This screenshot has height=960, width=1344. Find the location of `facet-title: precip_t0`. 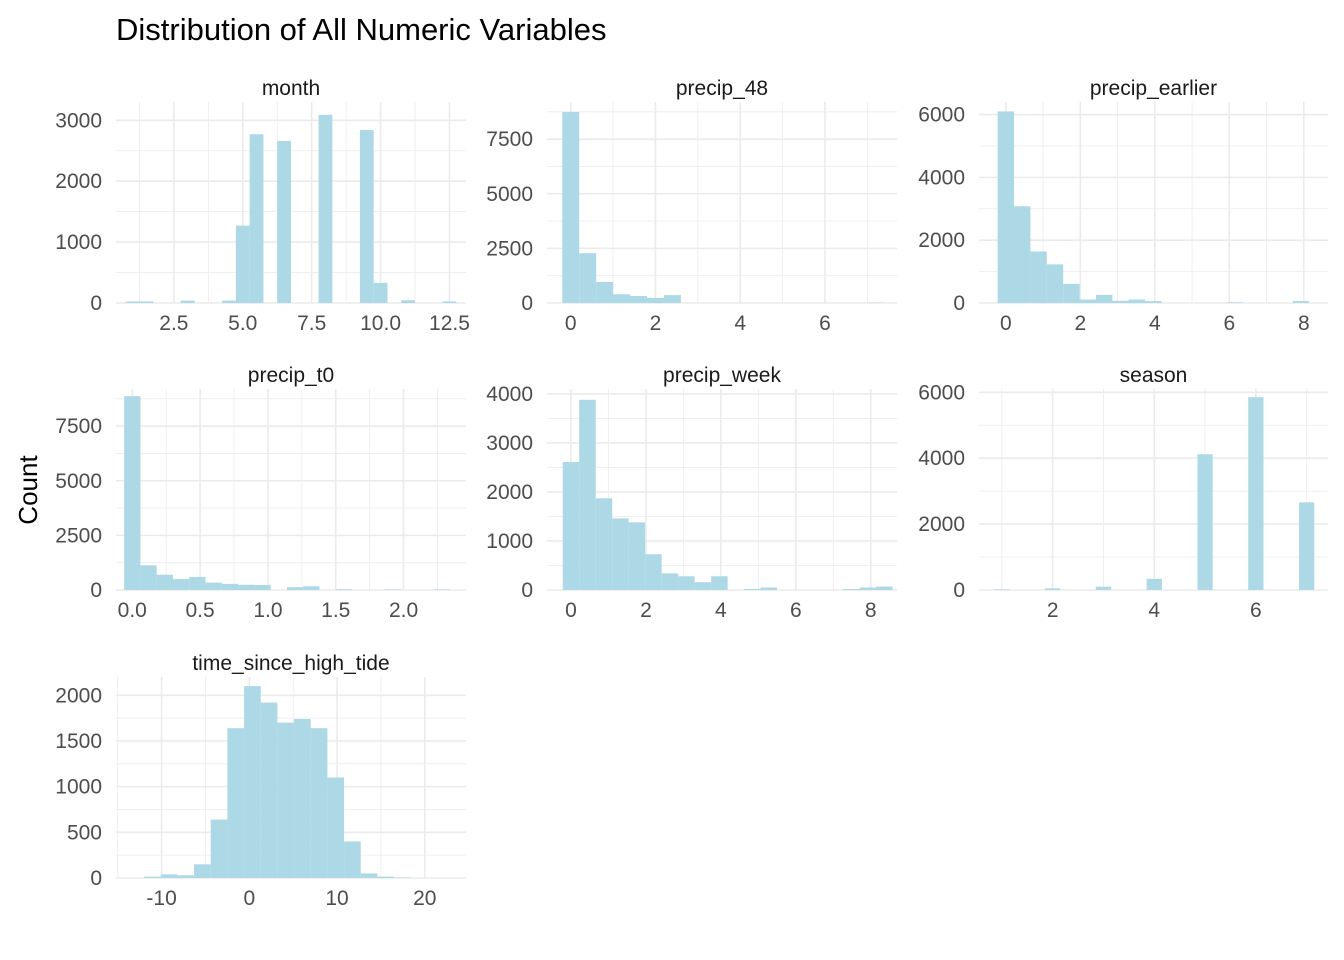

facet-title: precip_t0 is located at coordinates (291, 375).